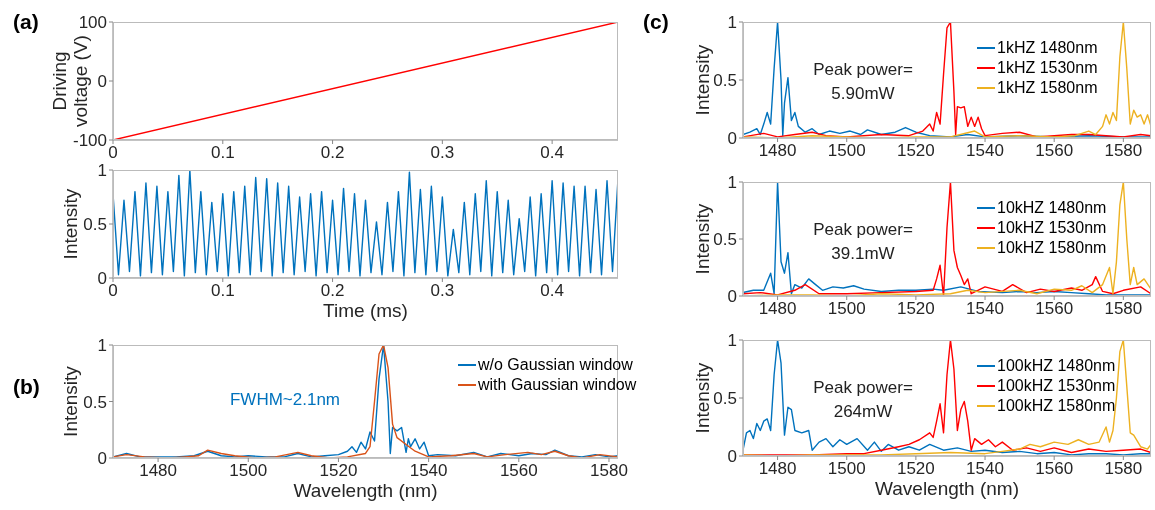 Image resolution: width=1155 pixels, height=510 pixels. Describe the element at coordinates (1052, 208) in the screenshot. I see `legend-label: 10kHZ 1480nm` at that location.